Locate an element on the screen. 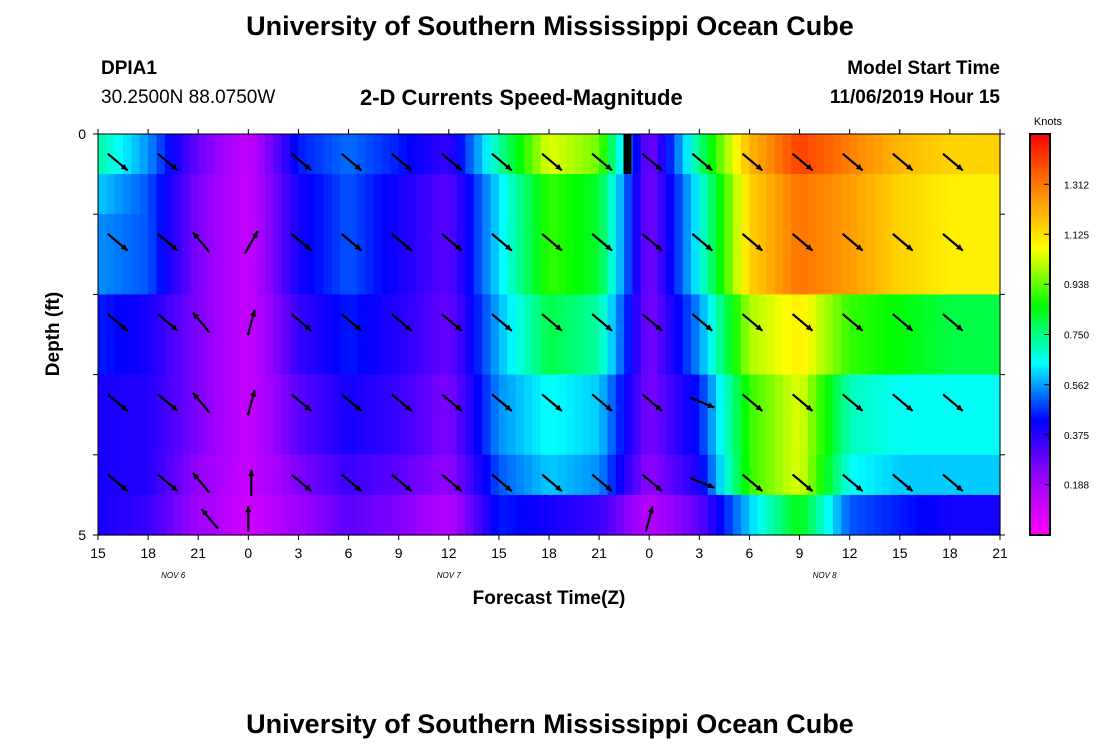 This screenshot has width=1100, height=750. day-label: NOV 7 is located at coordinates (449, 575).